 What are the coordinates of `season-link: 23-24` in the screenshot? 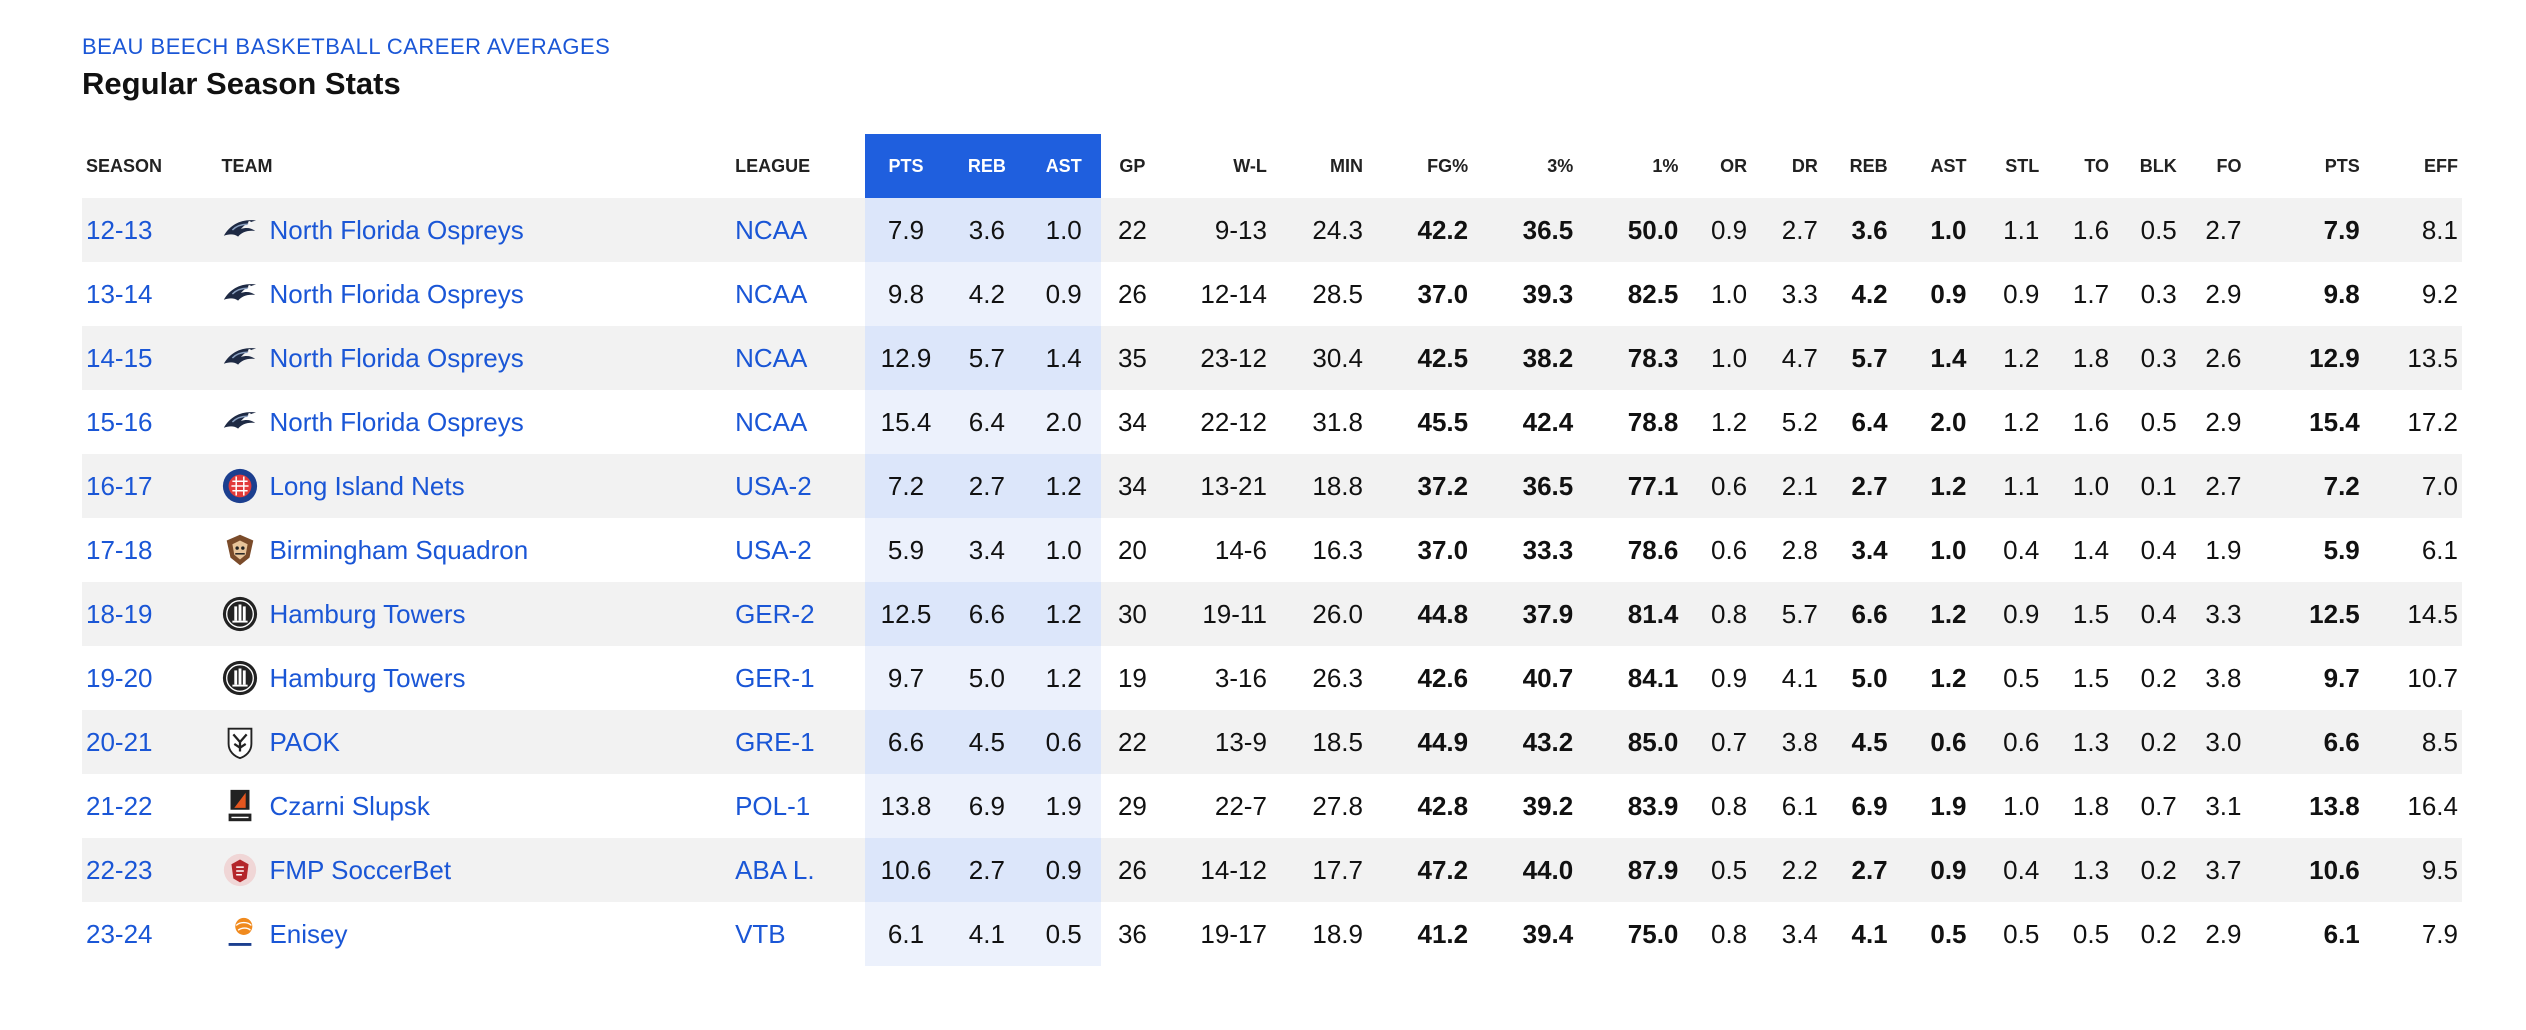 It's located at (119, 933).